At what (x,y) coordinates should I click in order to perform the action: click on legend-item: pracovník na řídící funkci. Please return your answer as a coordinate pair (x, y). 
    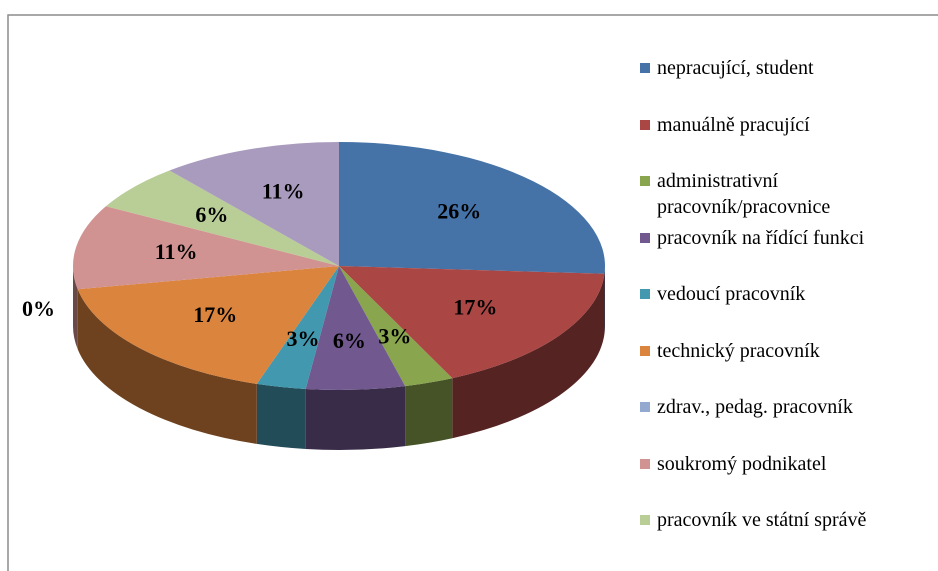
    Looking at the image, I should click on (785, 238).